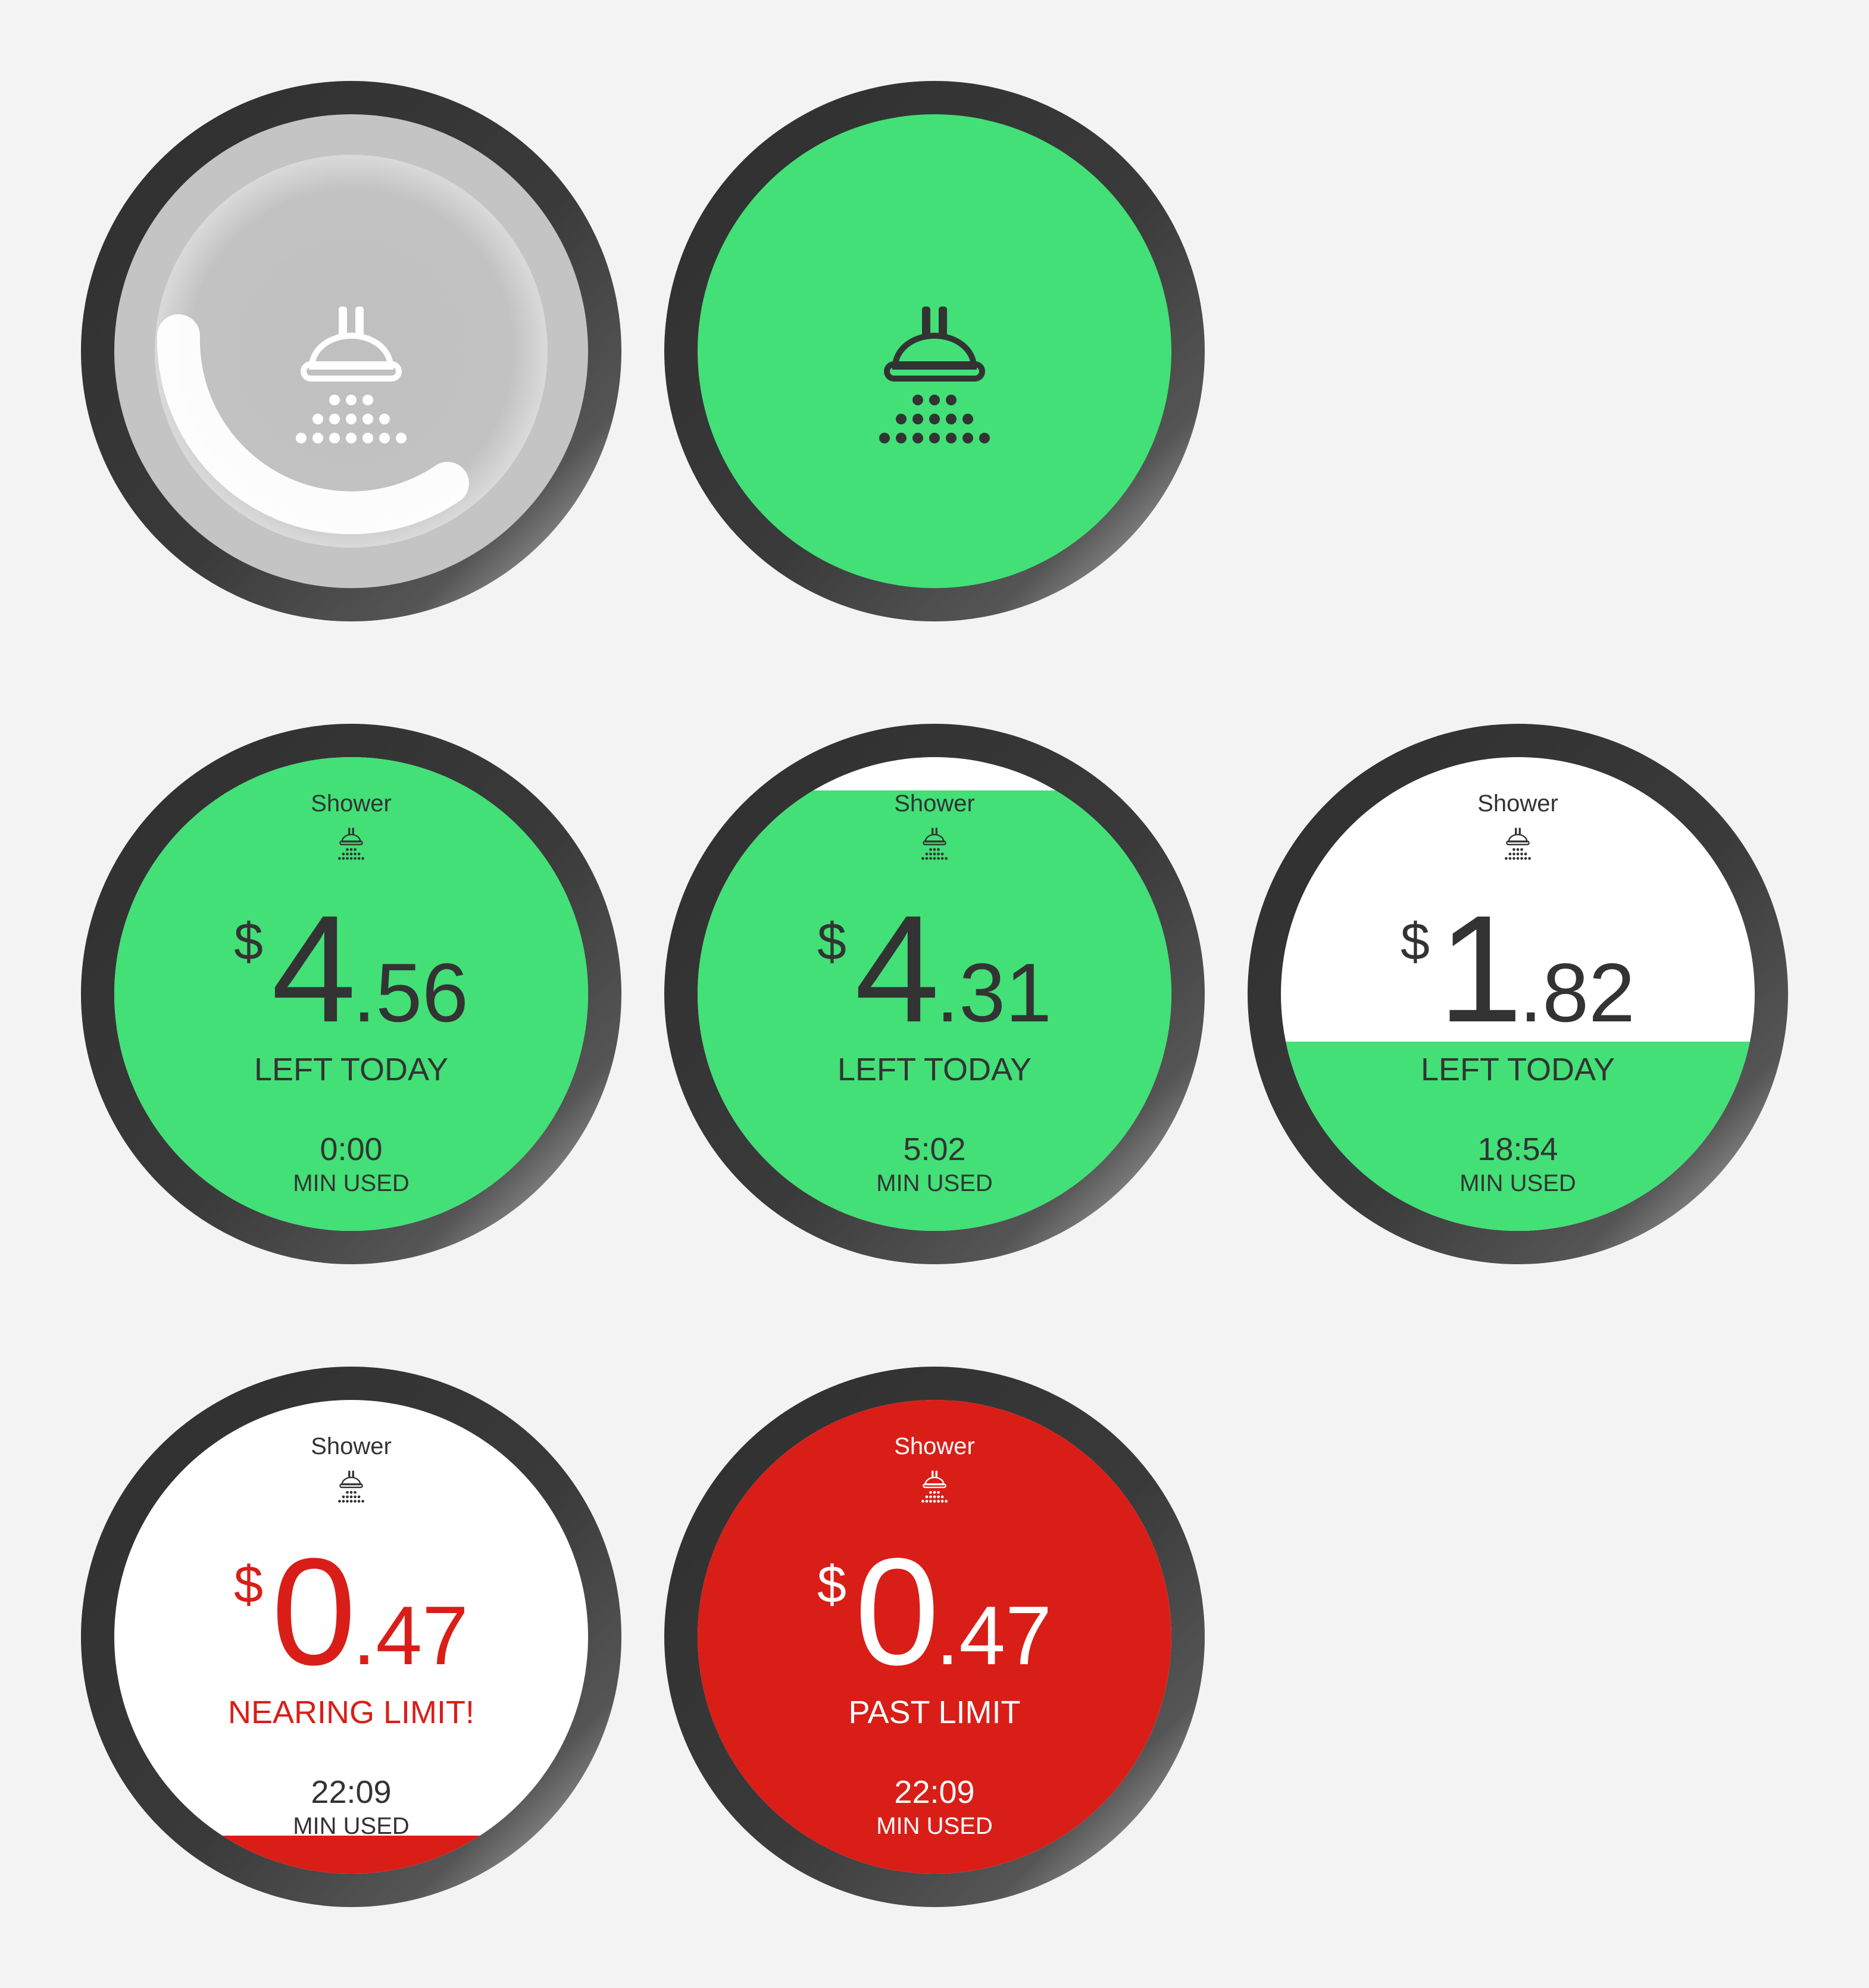 The image size is (1869, 1988). What do you see at coordinates (994, 992) in the screenshot?
I see `amount-decimal: .31` at bounding box center [994, 992].